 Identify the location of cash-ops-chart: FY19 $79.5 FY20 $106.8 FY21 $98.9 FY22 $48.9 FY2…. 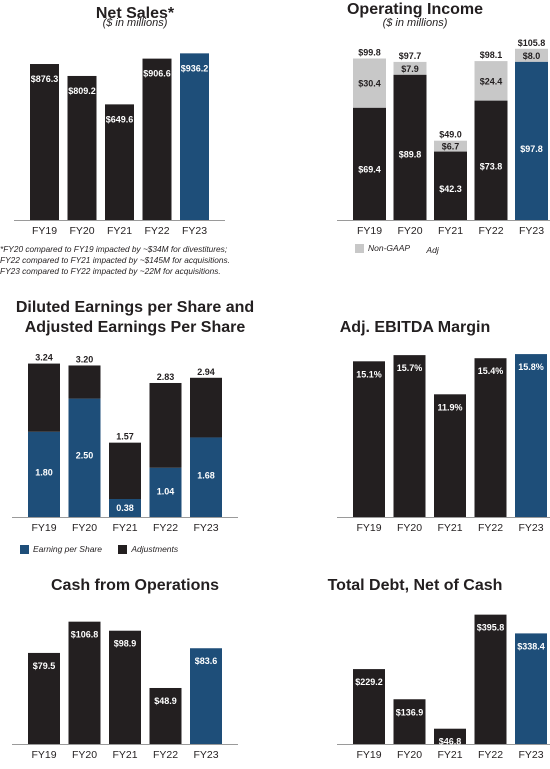
(125, 691).